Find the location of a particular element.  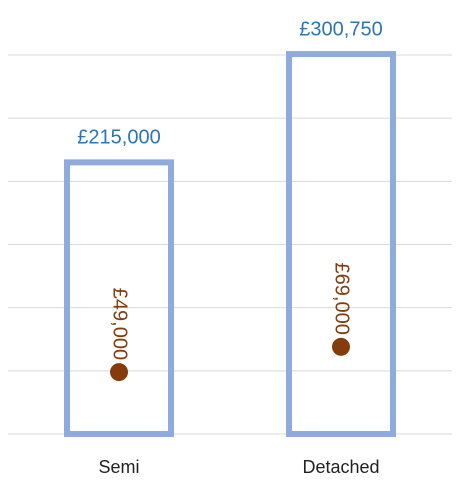

value-label: £215,000 is located at coordinates (118, 138).